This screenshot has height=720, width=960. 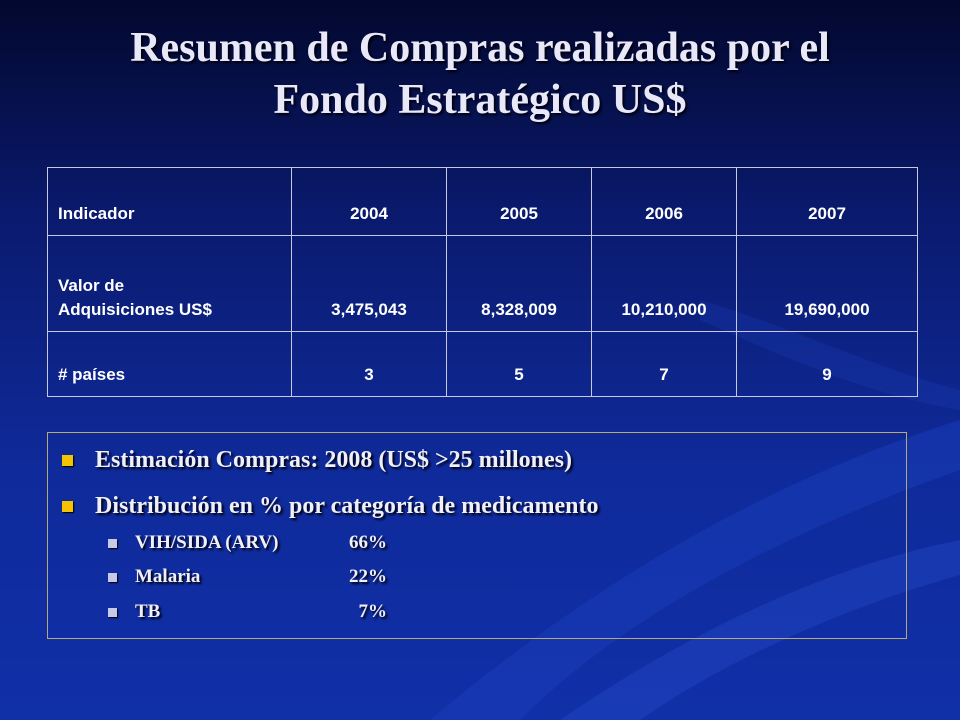 I want to click on row-label: Valor de Adquisiciones US$, so click(x=169, y=283).